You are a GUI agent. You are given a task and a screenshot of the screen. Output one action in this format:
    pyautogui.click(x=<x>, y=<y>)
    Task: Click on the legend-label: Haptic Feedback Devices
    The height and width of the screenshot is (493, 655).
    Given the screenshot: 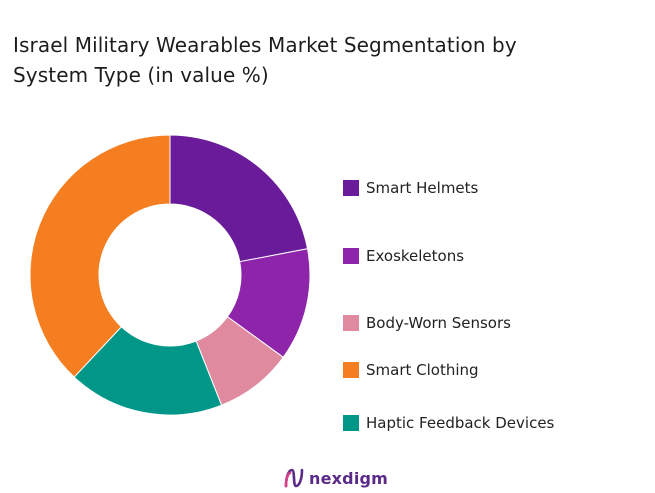 What is the action you would take?
    pyautogui.click(x=460, y=423)
    